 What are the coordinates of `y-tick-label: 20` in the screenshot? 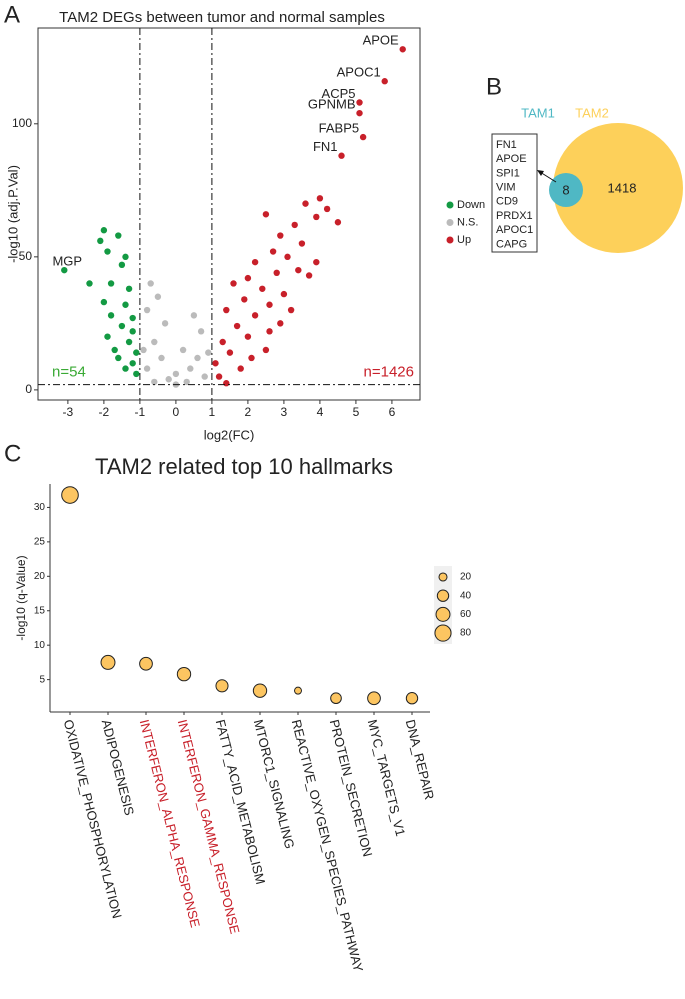 It's located at (40, 576).